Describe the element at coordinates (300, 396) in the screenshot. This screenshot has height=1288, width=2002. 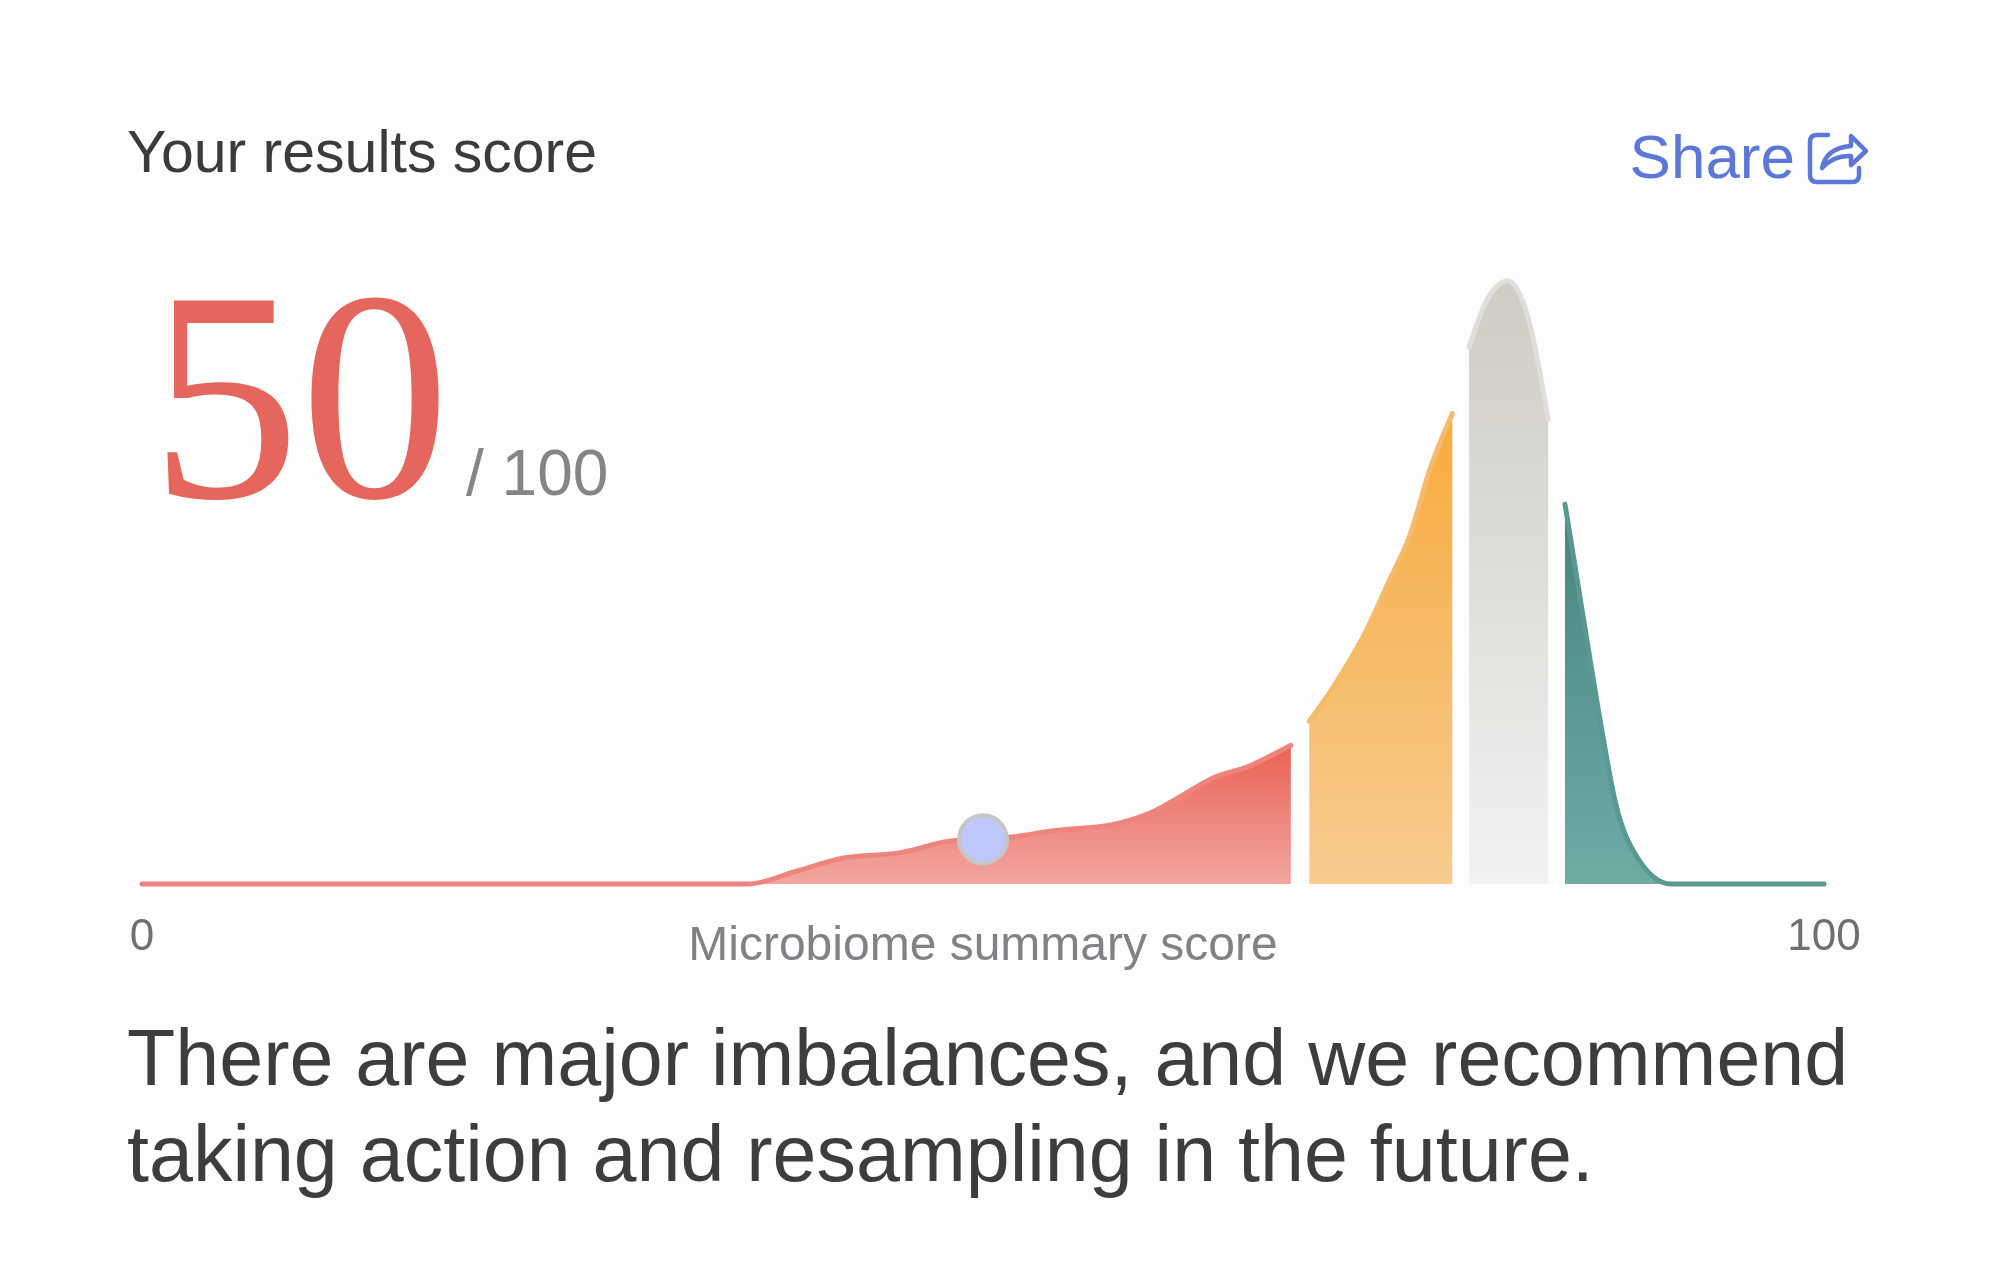
I see `annotation: 50` at that location.